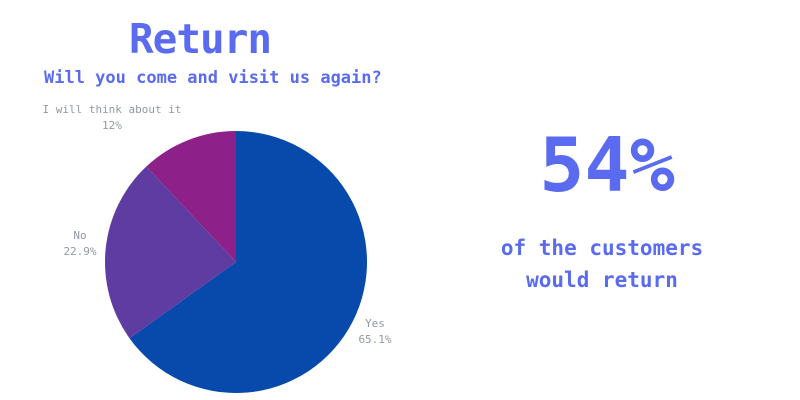  I want to click on pie-label-no: No 22.9%, so click(79, 244).